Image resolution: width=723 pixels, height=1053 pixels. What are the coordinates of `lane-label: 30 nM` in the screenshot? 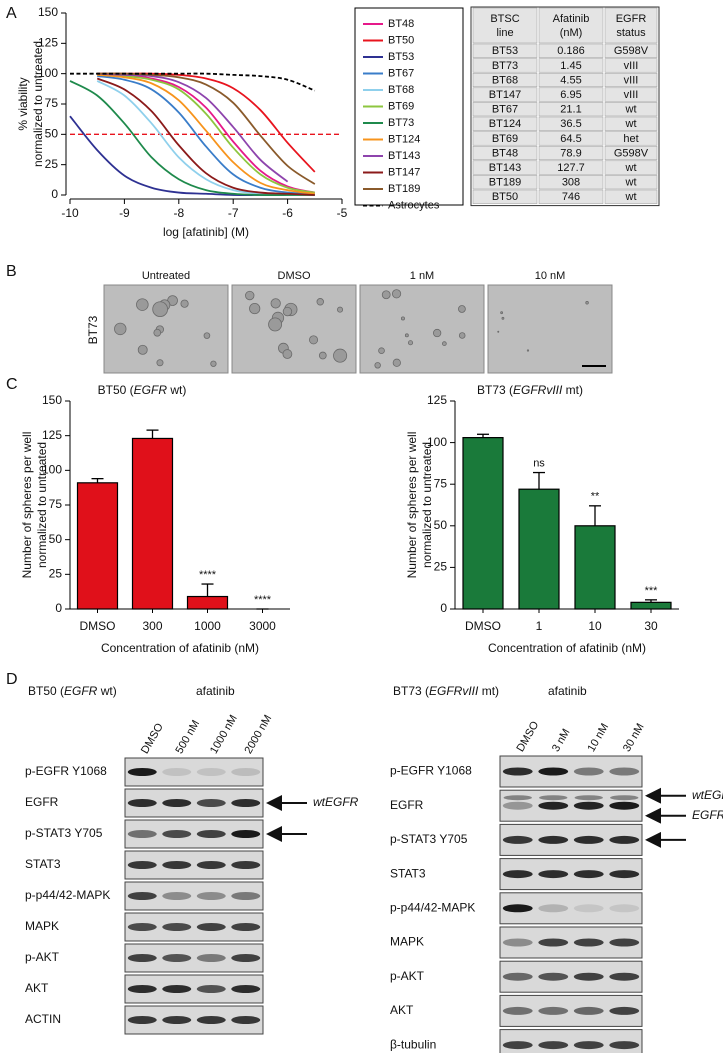 It's located at (634, 737).